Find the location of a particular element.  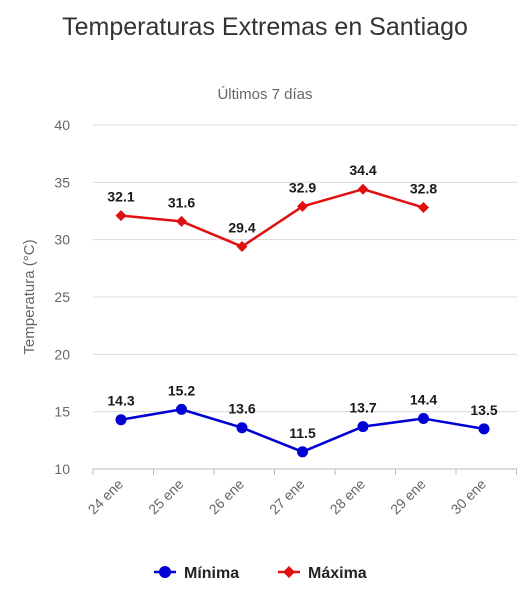

series-minima: 14.3 15.2 13.6 11.5 13.7 14.4 13.5 is located at coordinates (302, 420).